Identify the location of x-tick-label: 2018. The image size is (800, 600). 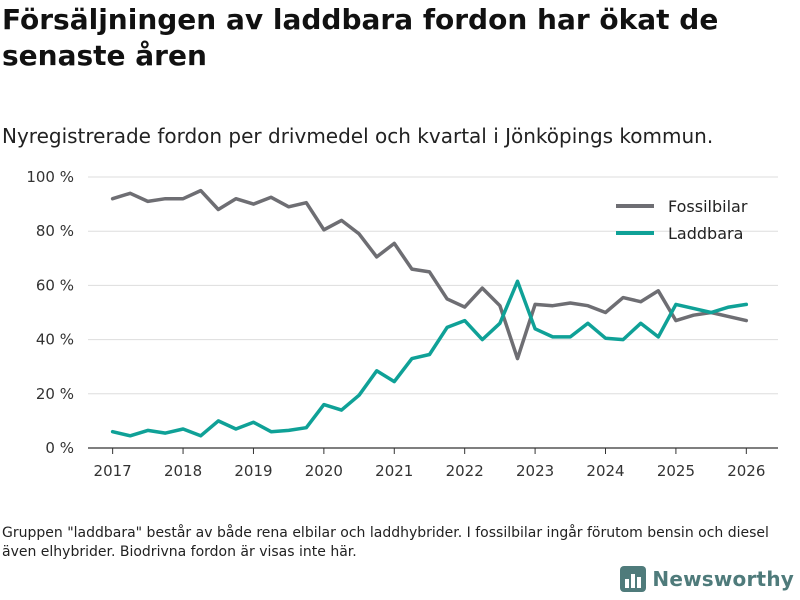
(183, 471).